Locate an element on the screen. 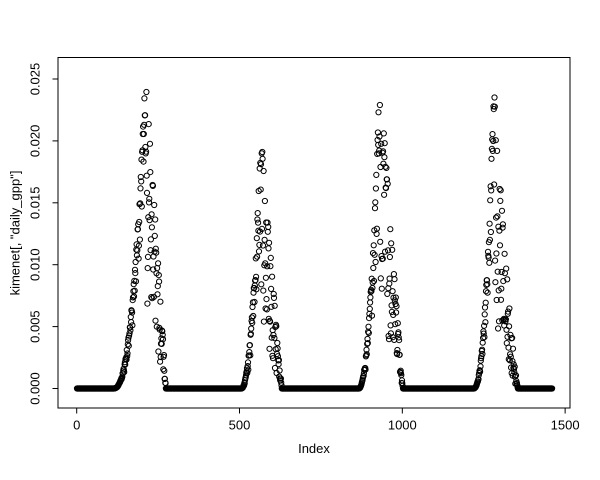 This screenshot has height=480, width=600. x-tick-label: 1000 is located at coordinates (402, 425).